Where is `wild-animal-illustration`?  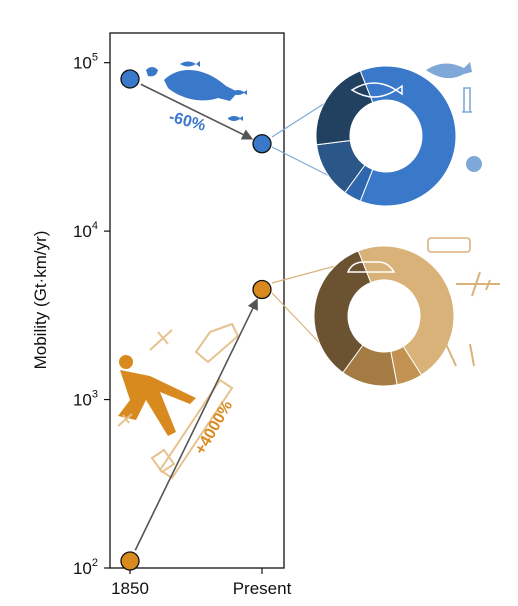 wild-animal-illustration is located at coordinates (196, 91).